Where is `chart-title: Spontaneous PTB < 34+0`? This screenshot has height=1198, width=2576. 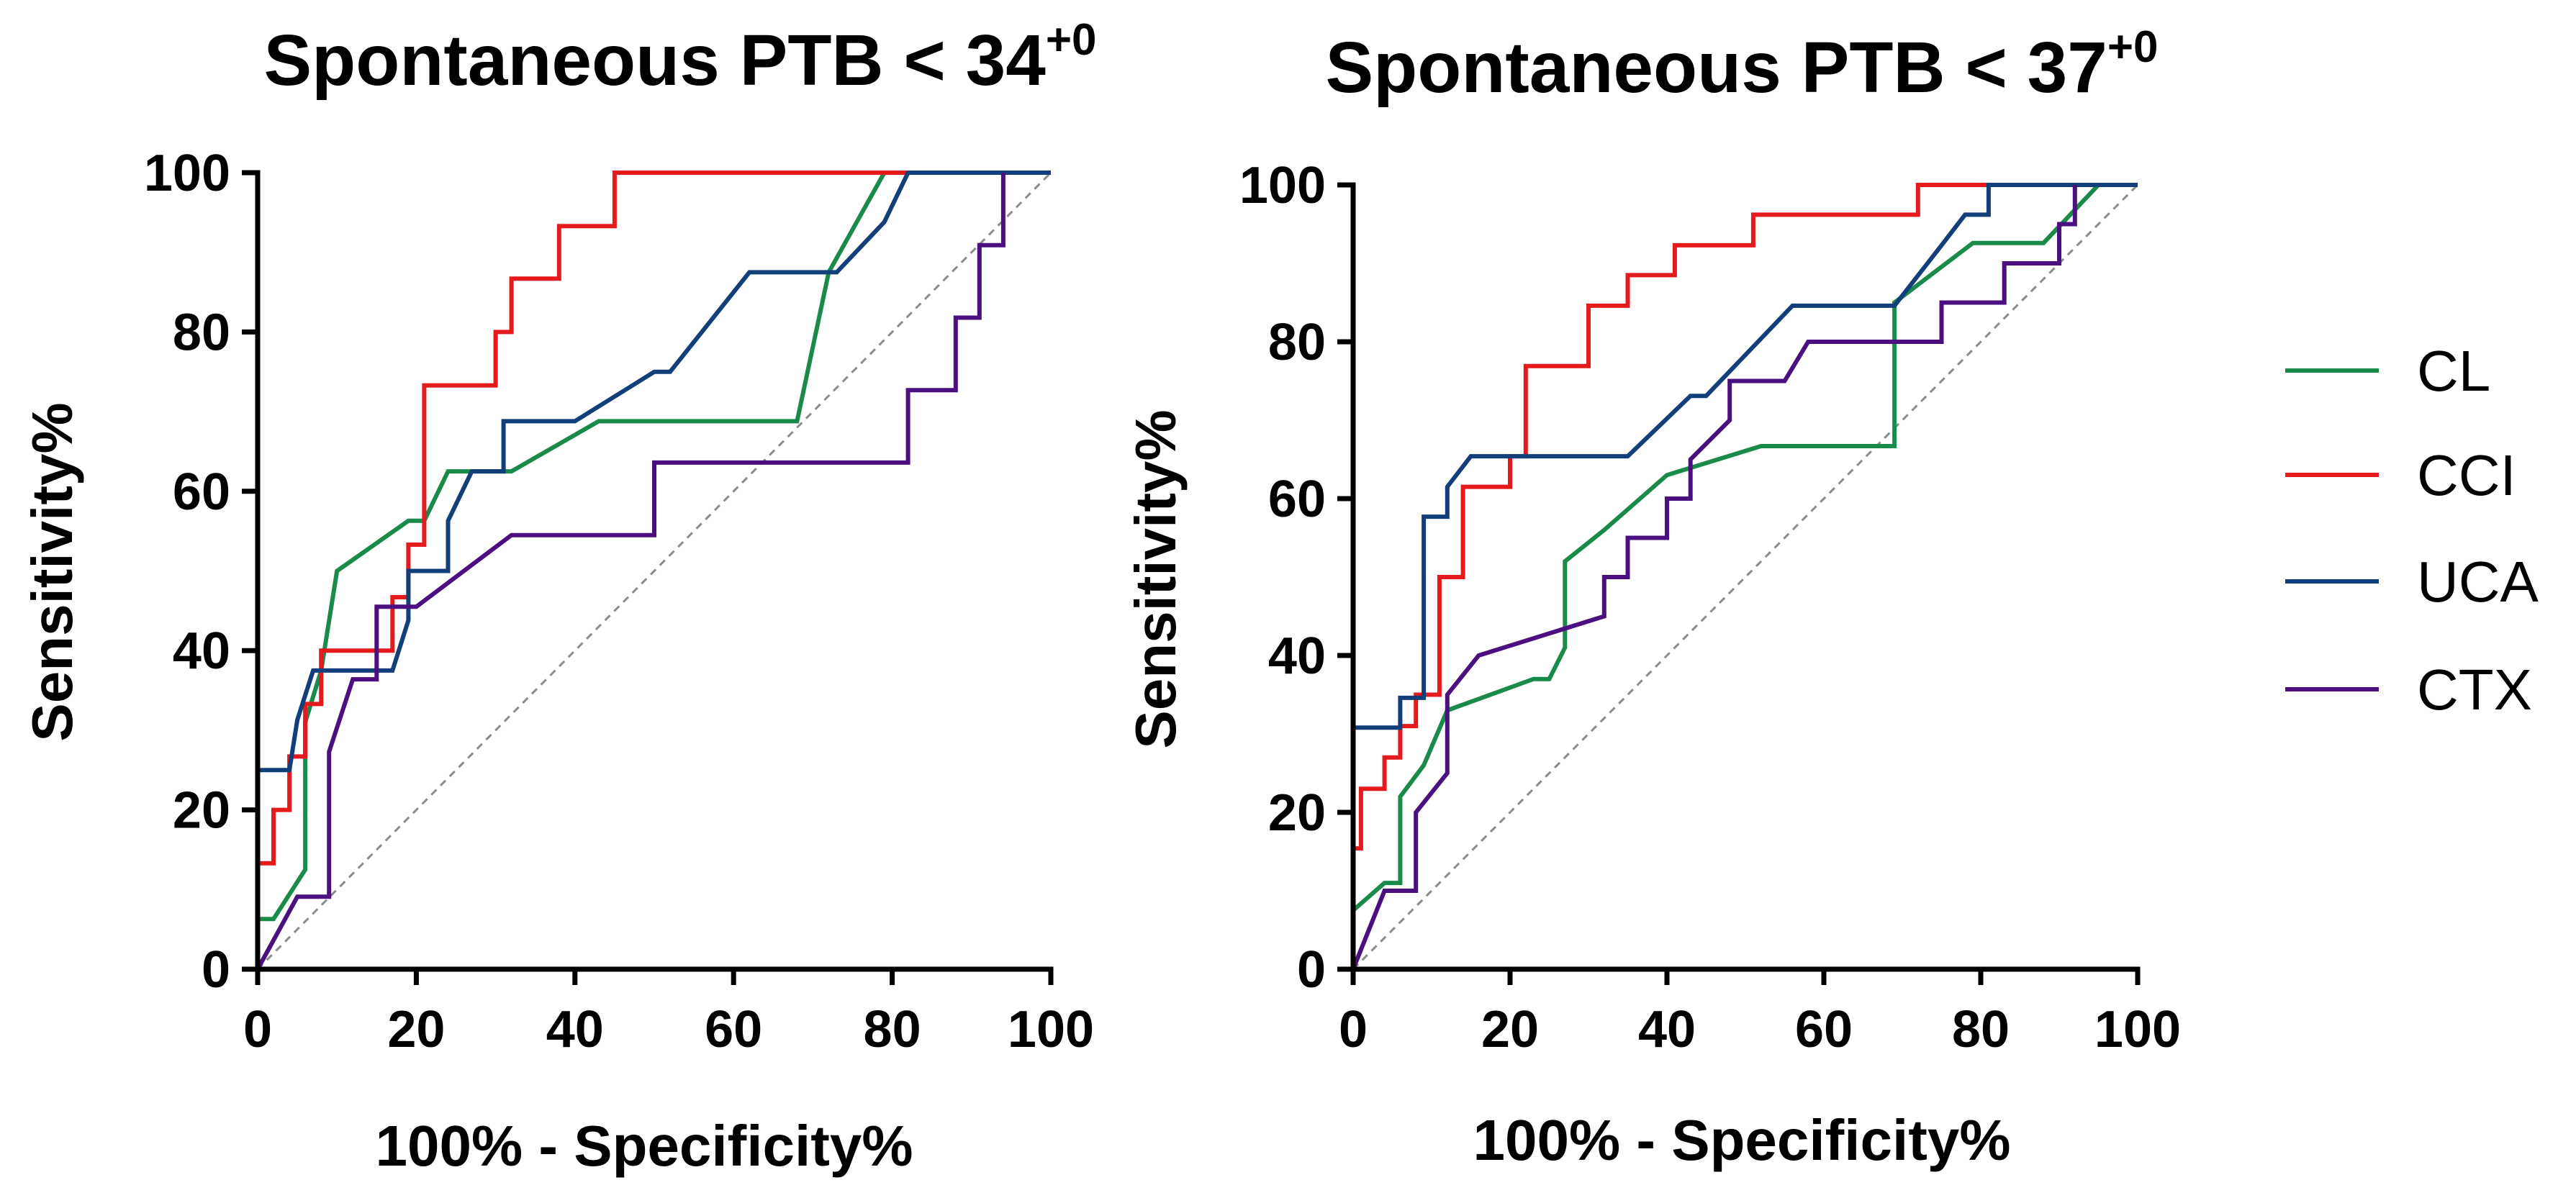 chart-title: Spontaneous PTB < 34+0 is located at coordinates (680, 58).